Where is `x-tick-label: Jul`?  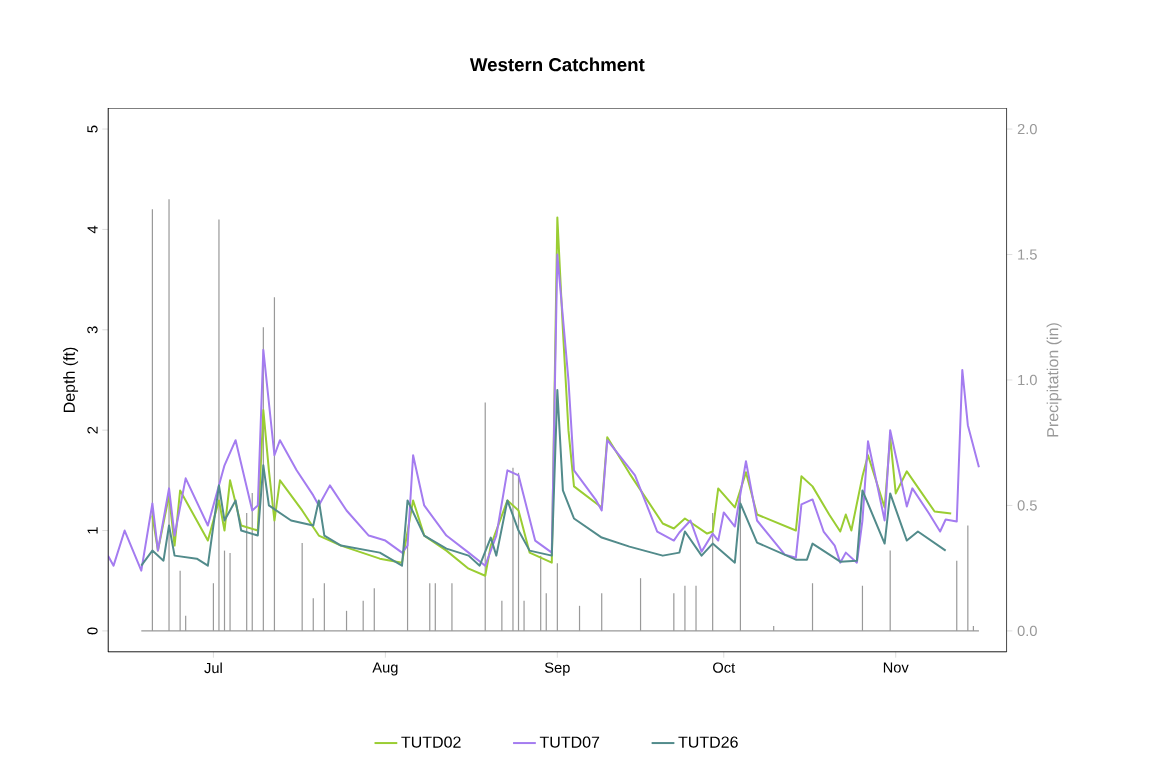 x-tick-label: Jul is located at coordinates (213, 668).